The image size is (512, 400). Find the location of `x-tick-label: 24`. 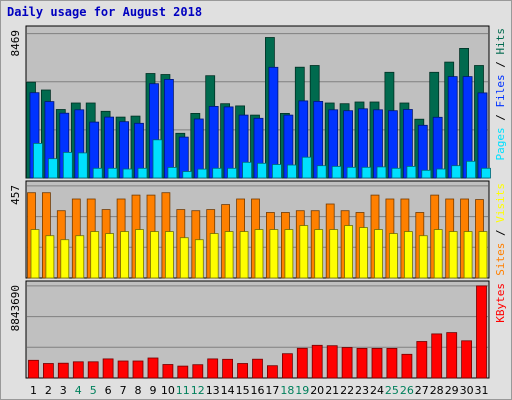

x-tick-label: 24 is located at coordinates (377, 390).